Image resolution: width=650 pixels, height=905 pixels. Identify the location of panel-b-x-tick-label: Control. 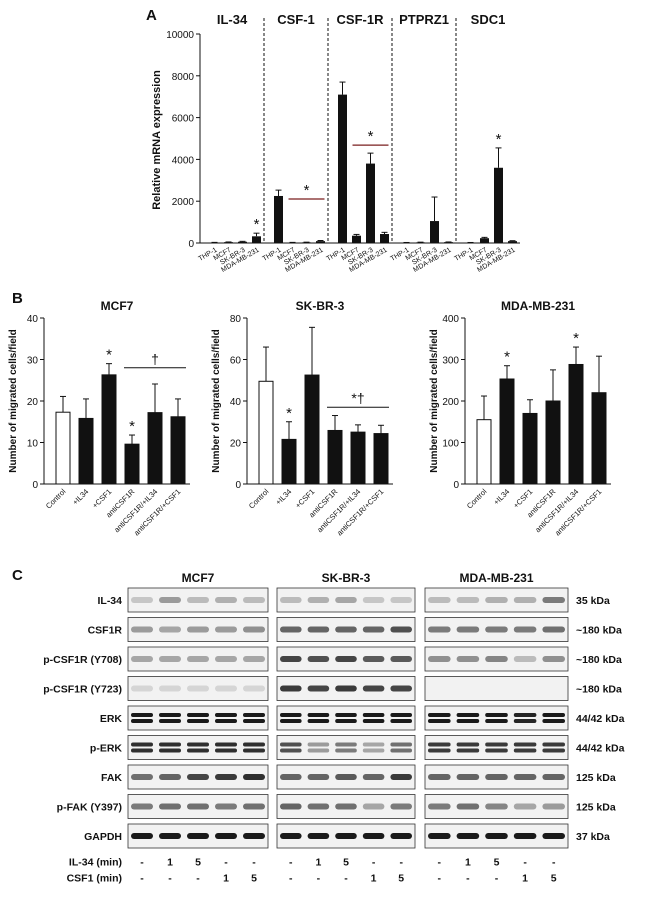
(259, 499).